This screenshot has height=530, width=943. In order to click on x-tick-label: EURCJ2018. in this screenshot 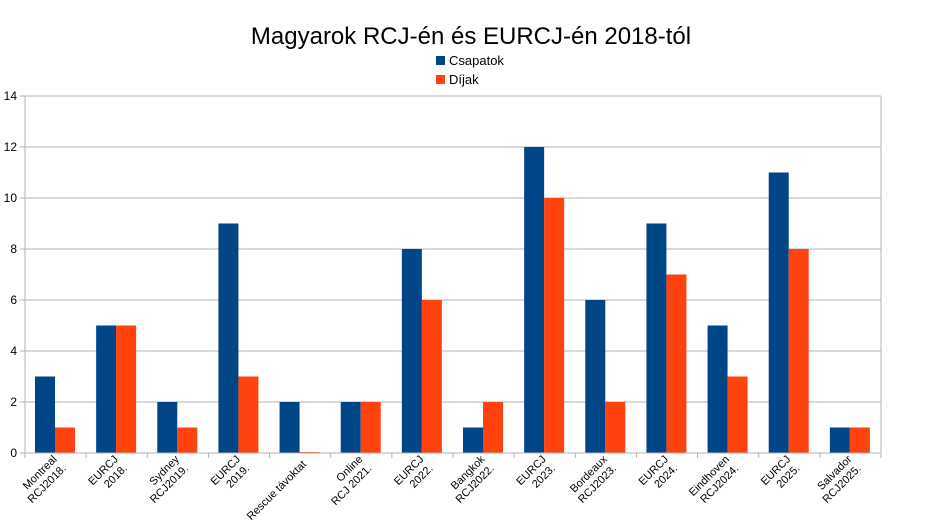, I will do `click(108, 476)`.